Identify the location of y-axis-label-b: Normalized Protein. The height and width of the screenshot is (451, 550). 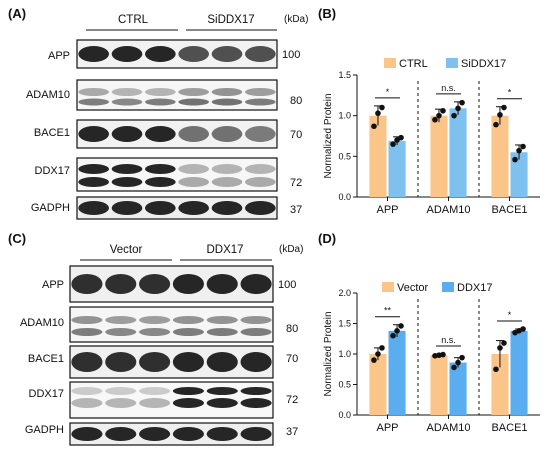
(328, 135).